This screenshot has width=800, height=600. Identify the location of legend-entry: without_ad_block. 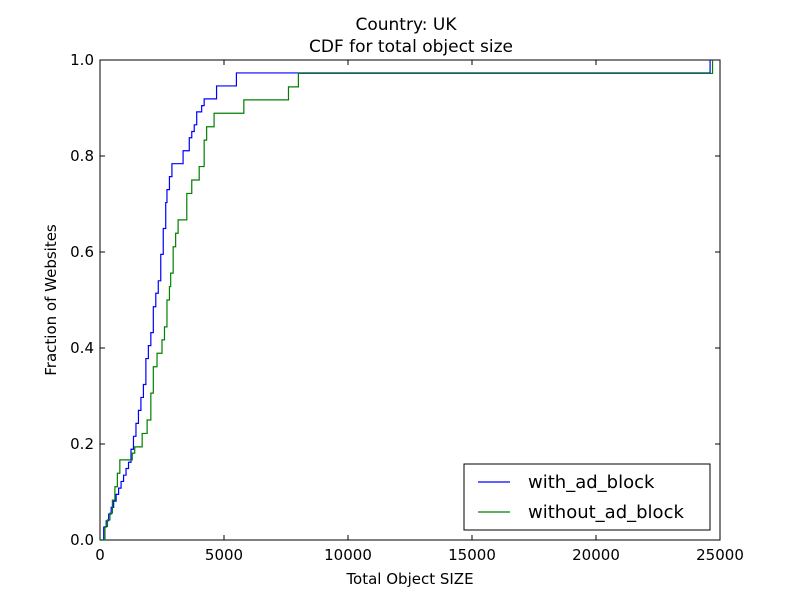
(606, 512).